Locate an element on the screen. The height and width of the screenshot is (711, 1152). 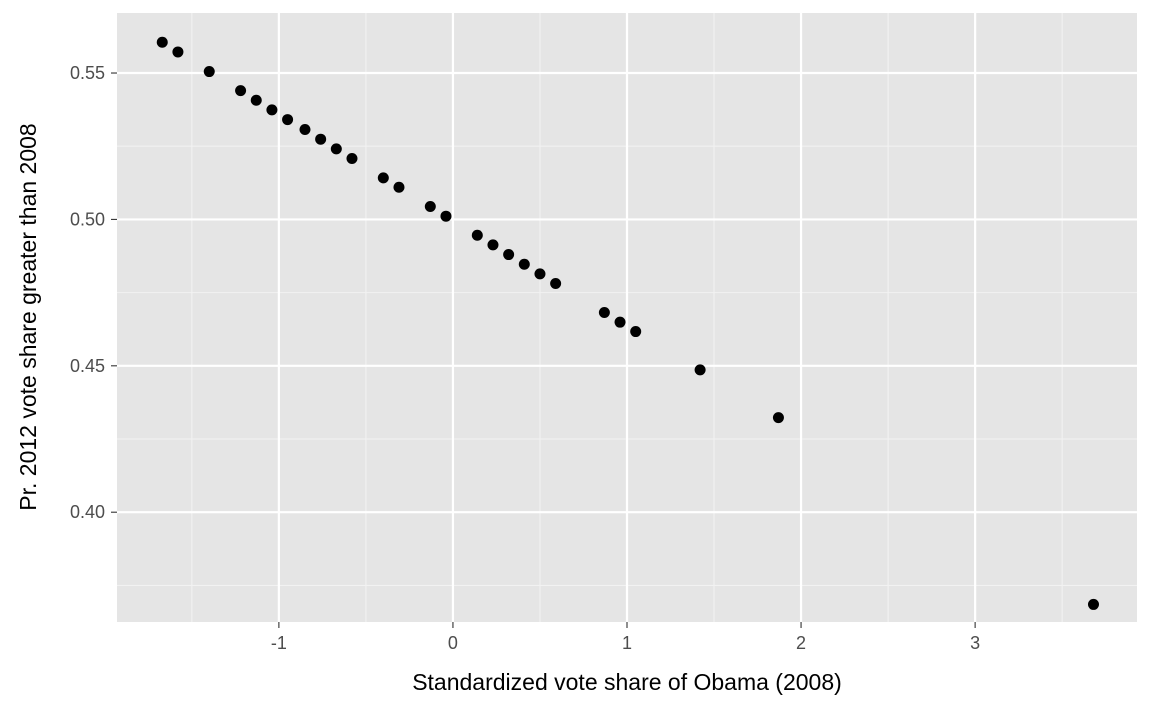
y-tick-label: 0.40 is located at coordinates (87, 512).